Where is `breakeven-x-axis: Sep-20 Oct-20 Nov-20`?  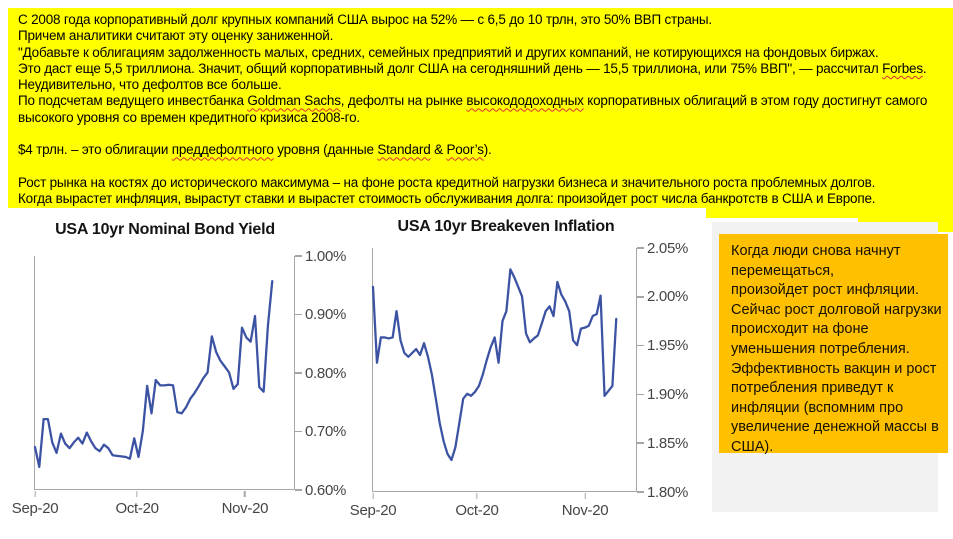
breakeven-x-axis: Sep-20 Oct-20 Nov-20 is located at coordinates (493, 511).